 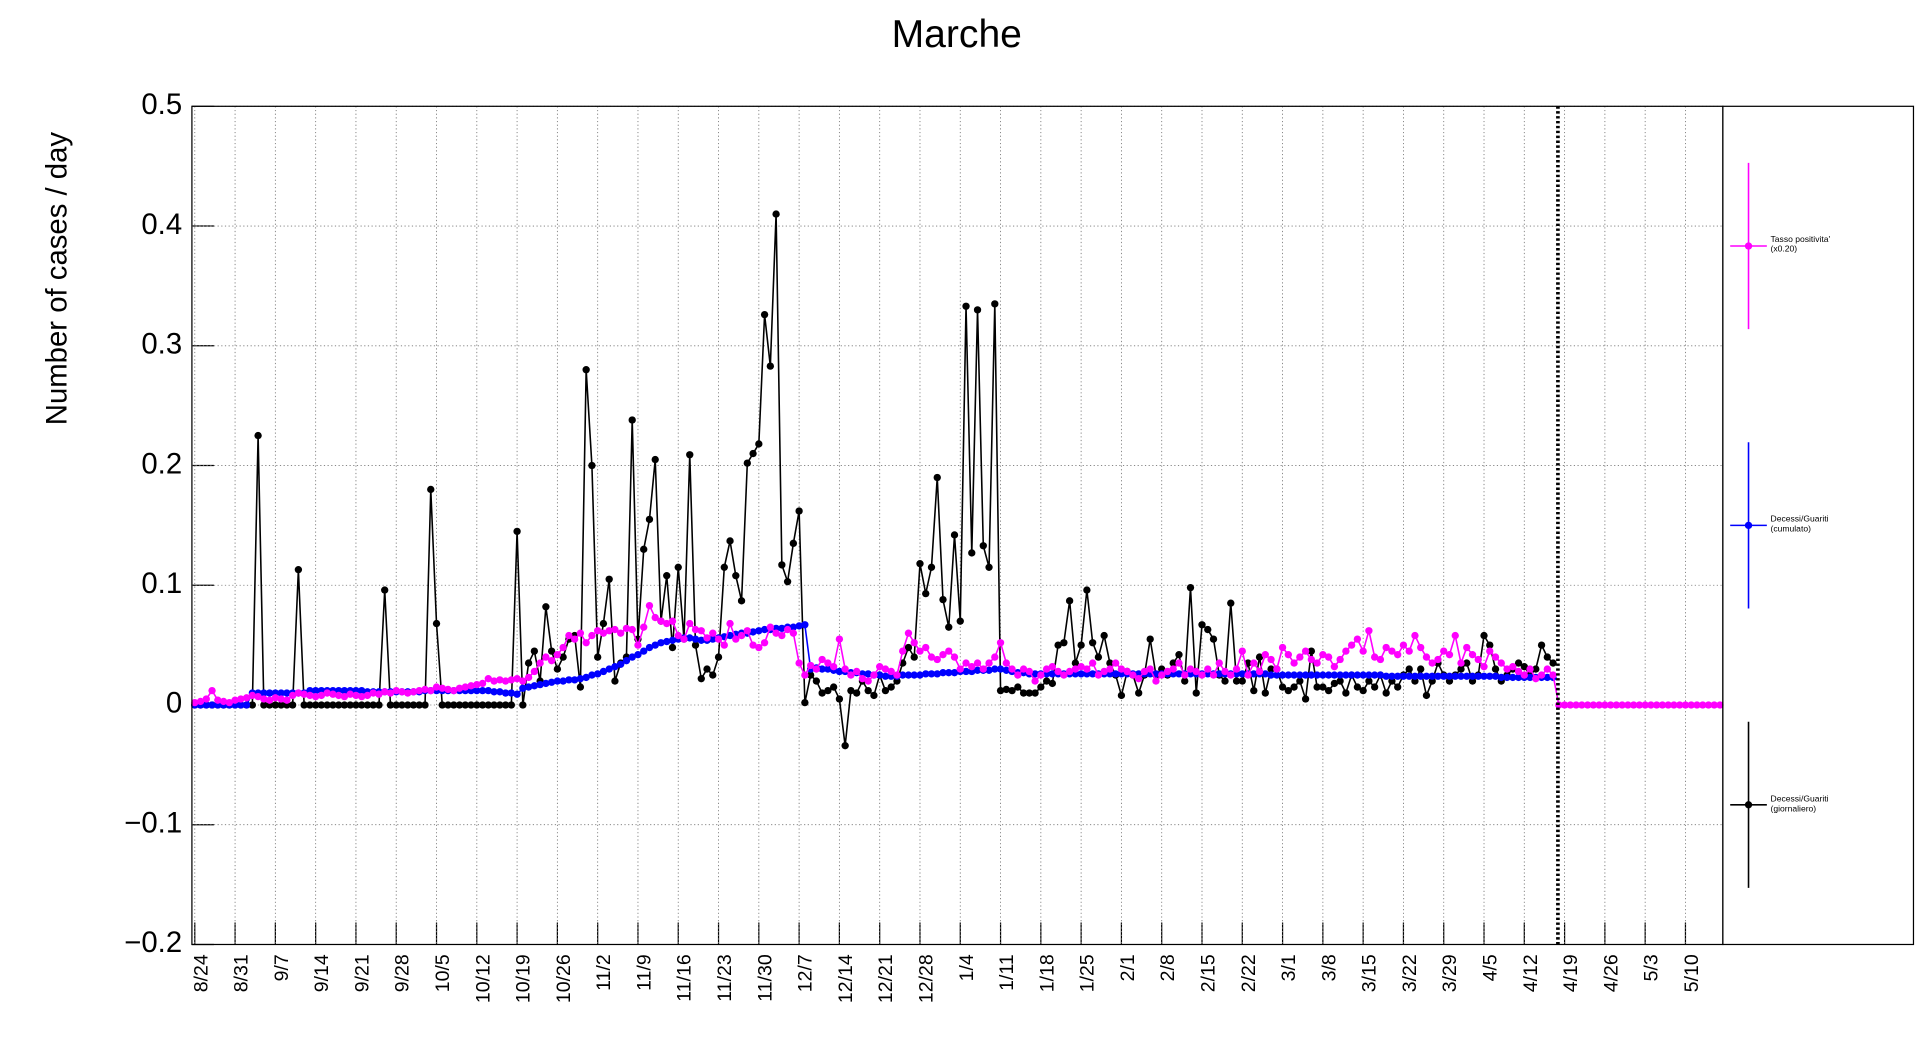 I want to click on y-tick-label: 0.4, so click(x=161, y=224).